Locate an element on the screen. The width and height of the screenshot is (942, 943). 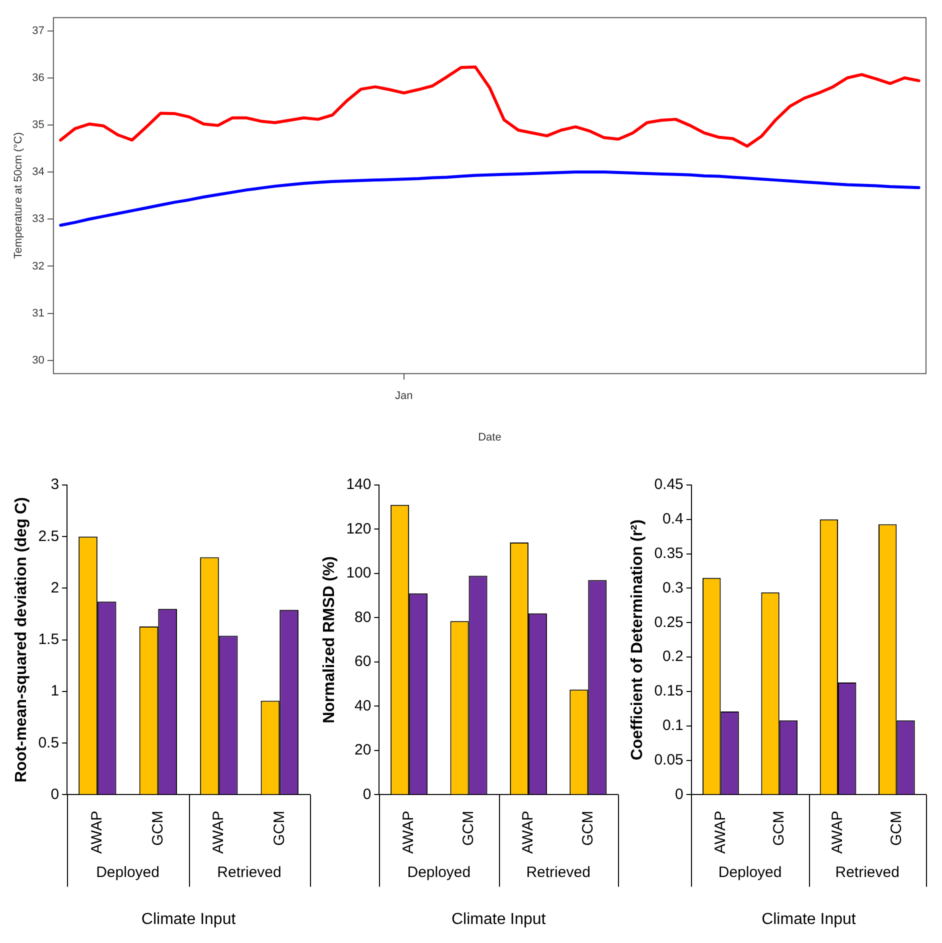
y-tick-label: 0.2 is located at coordinates (673, 657).